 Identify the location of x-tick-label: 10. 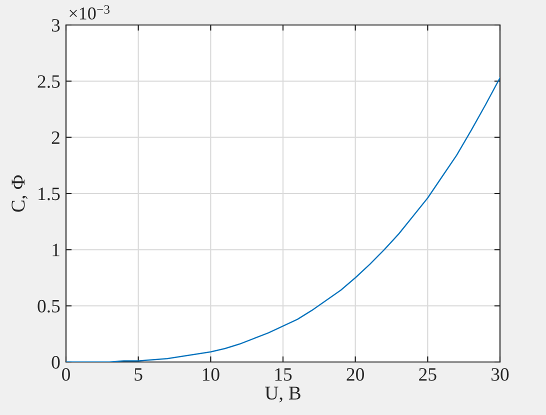
(211, 374).